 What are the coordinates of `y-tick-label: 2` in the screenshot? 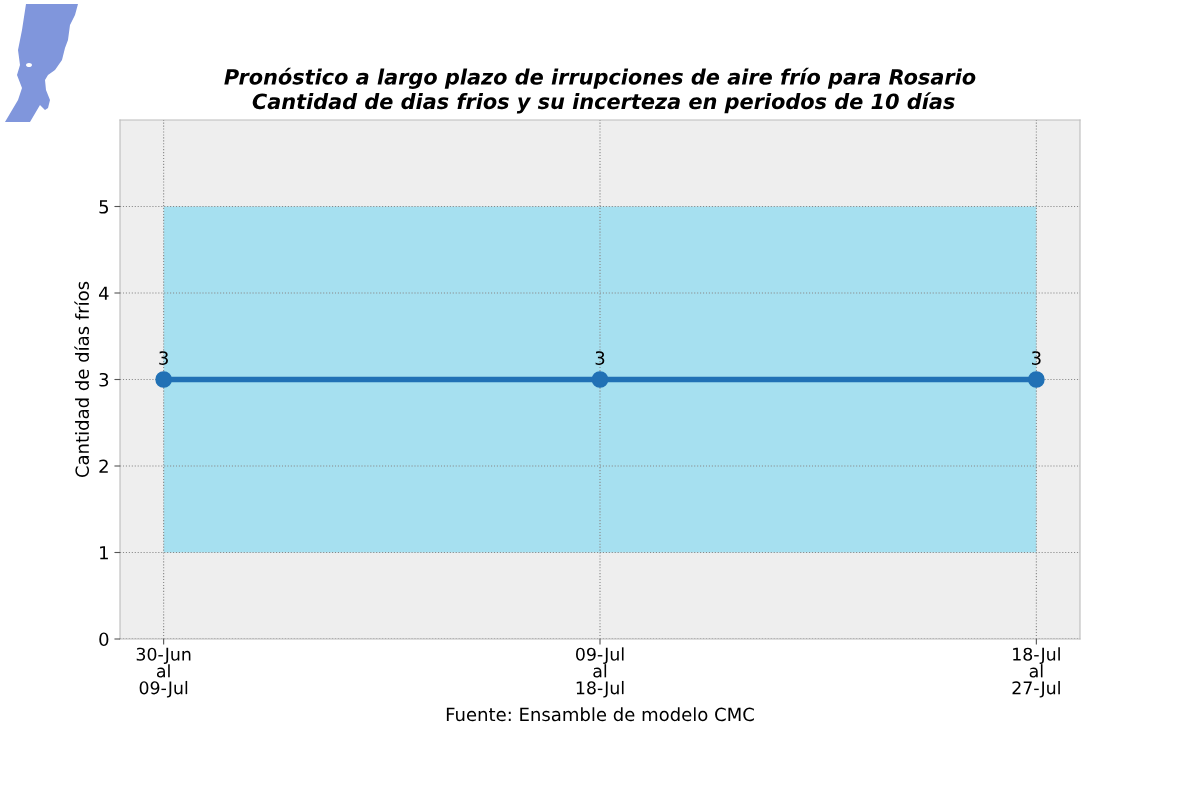 It's located at (103, 466).